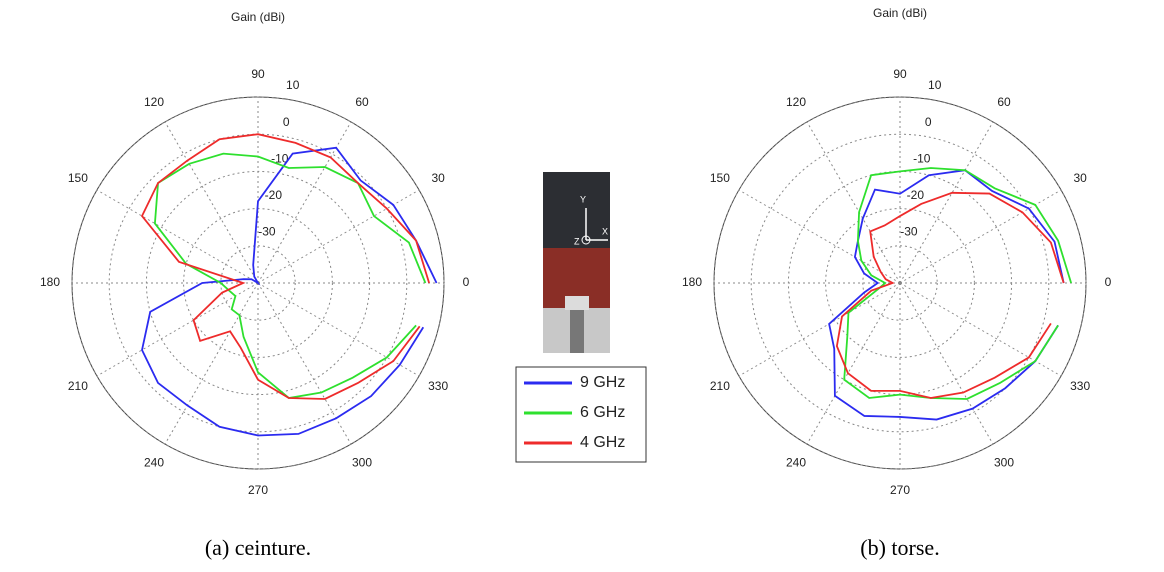 Image resolution: width=1164 pixels, height=572 pixels. I want to click on photo-cable, so click(577, 331).